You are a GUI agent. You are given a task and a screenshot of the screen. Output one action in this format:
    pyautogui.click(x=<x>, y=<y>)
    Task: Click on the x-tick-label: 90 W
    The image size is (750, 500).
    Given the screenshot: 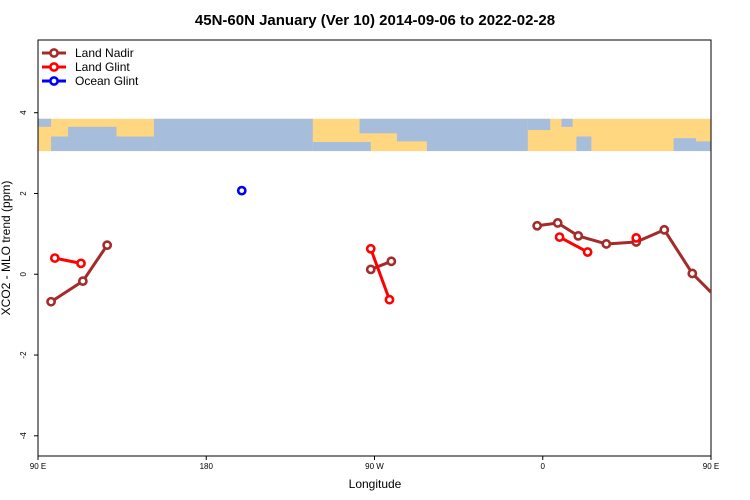 What is the action you would take?
    pyautogui.click(x=374, y=466)
    